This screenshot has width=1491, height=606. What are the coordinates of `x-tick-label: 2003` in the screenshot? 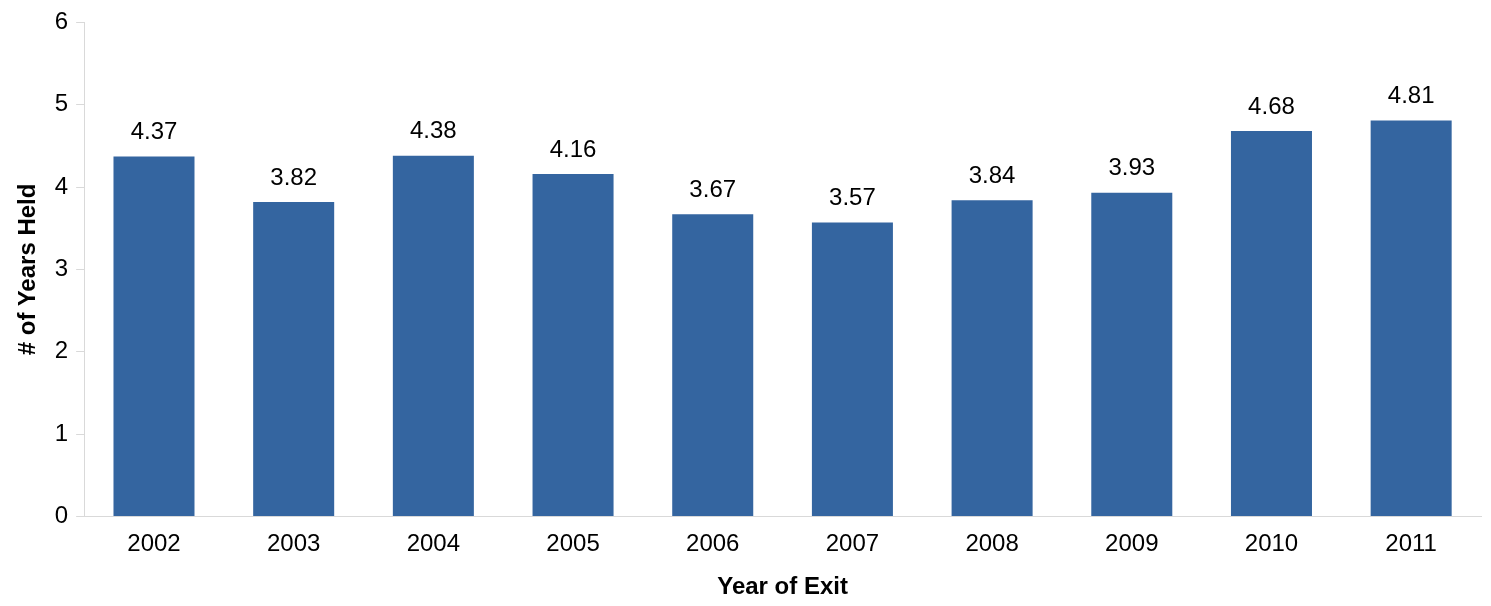 It's located at (293, 543).